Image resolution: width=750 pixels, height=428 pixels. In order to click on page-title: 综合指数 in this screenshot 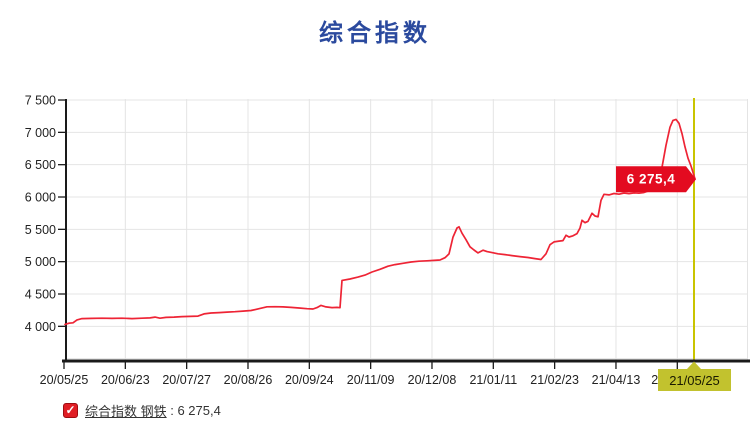, I will do `click(375, 33)`.